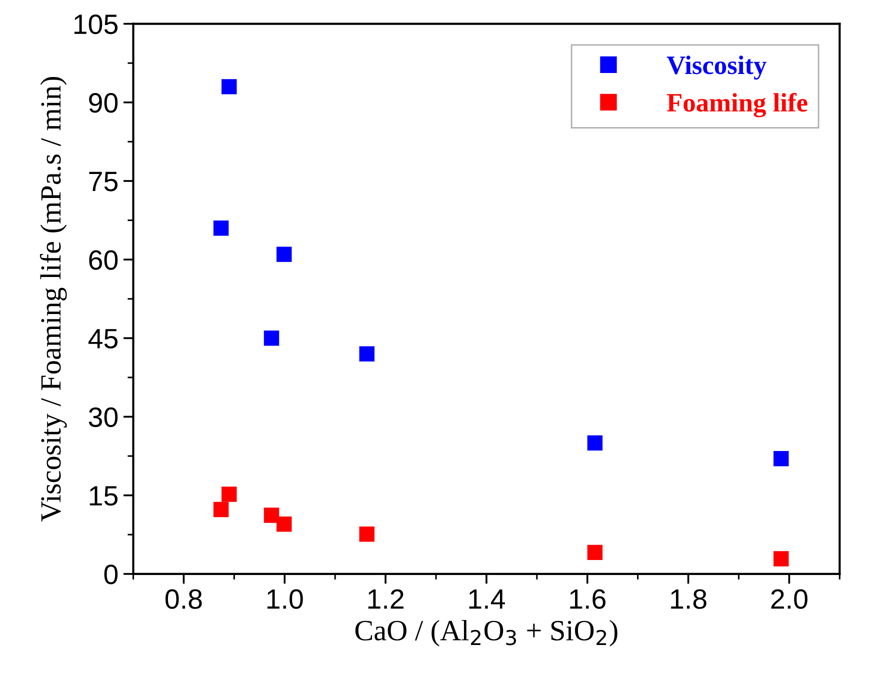 Image resolution: width=871 pixels, height=680 pixels. I want to click on y-tick-label: 105, so click(96, 24).